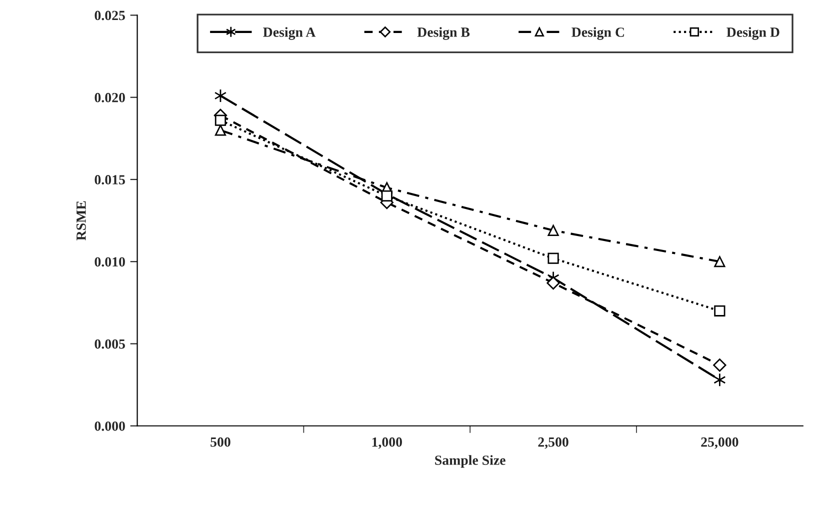 The width and height of the screenshot is (832, 507). Describe the element at coordinates (109, 262) in the screenshot. I see `y-tick-label: 0.010` at that location.